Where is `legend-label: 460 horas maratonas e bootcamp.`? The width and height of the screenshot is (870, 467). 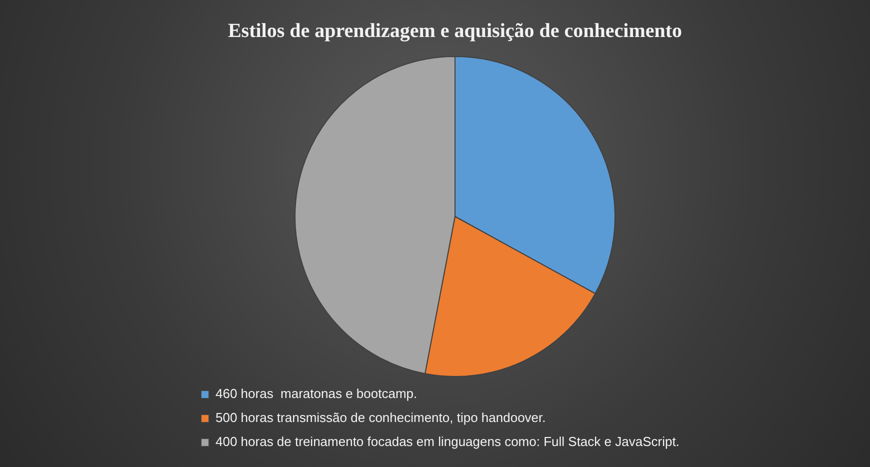 legend-label: 460 horas maratonas e bootcamp. is located at coordinates (317, 394).